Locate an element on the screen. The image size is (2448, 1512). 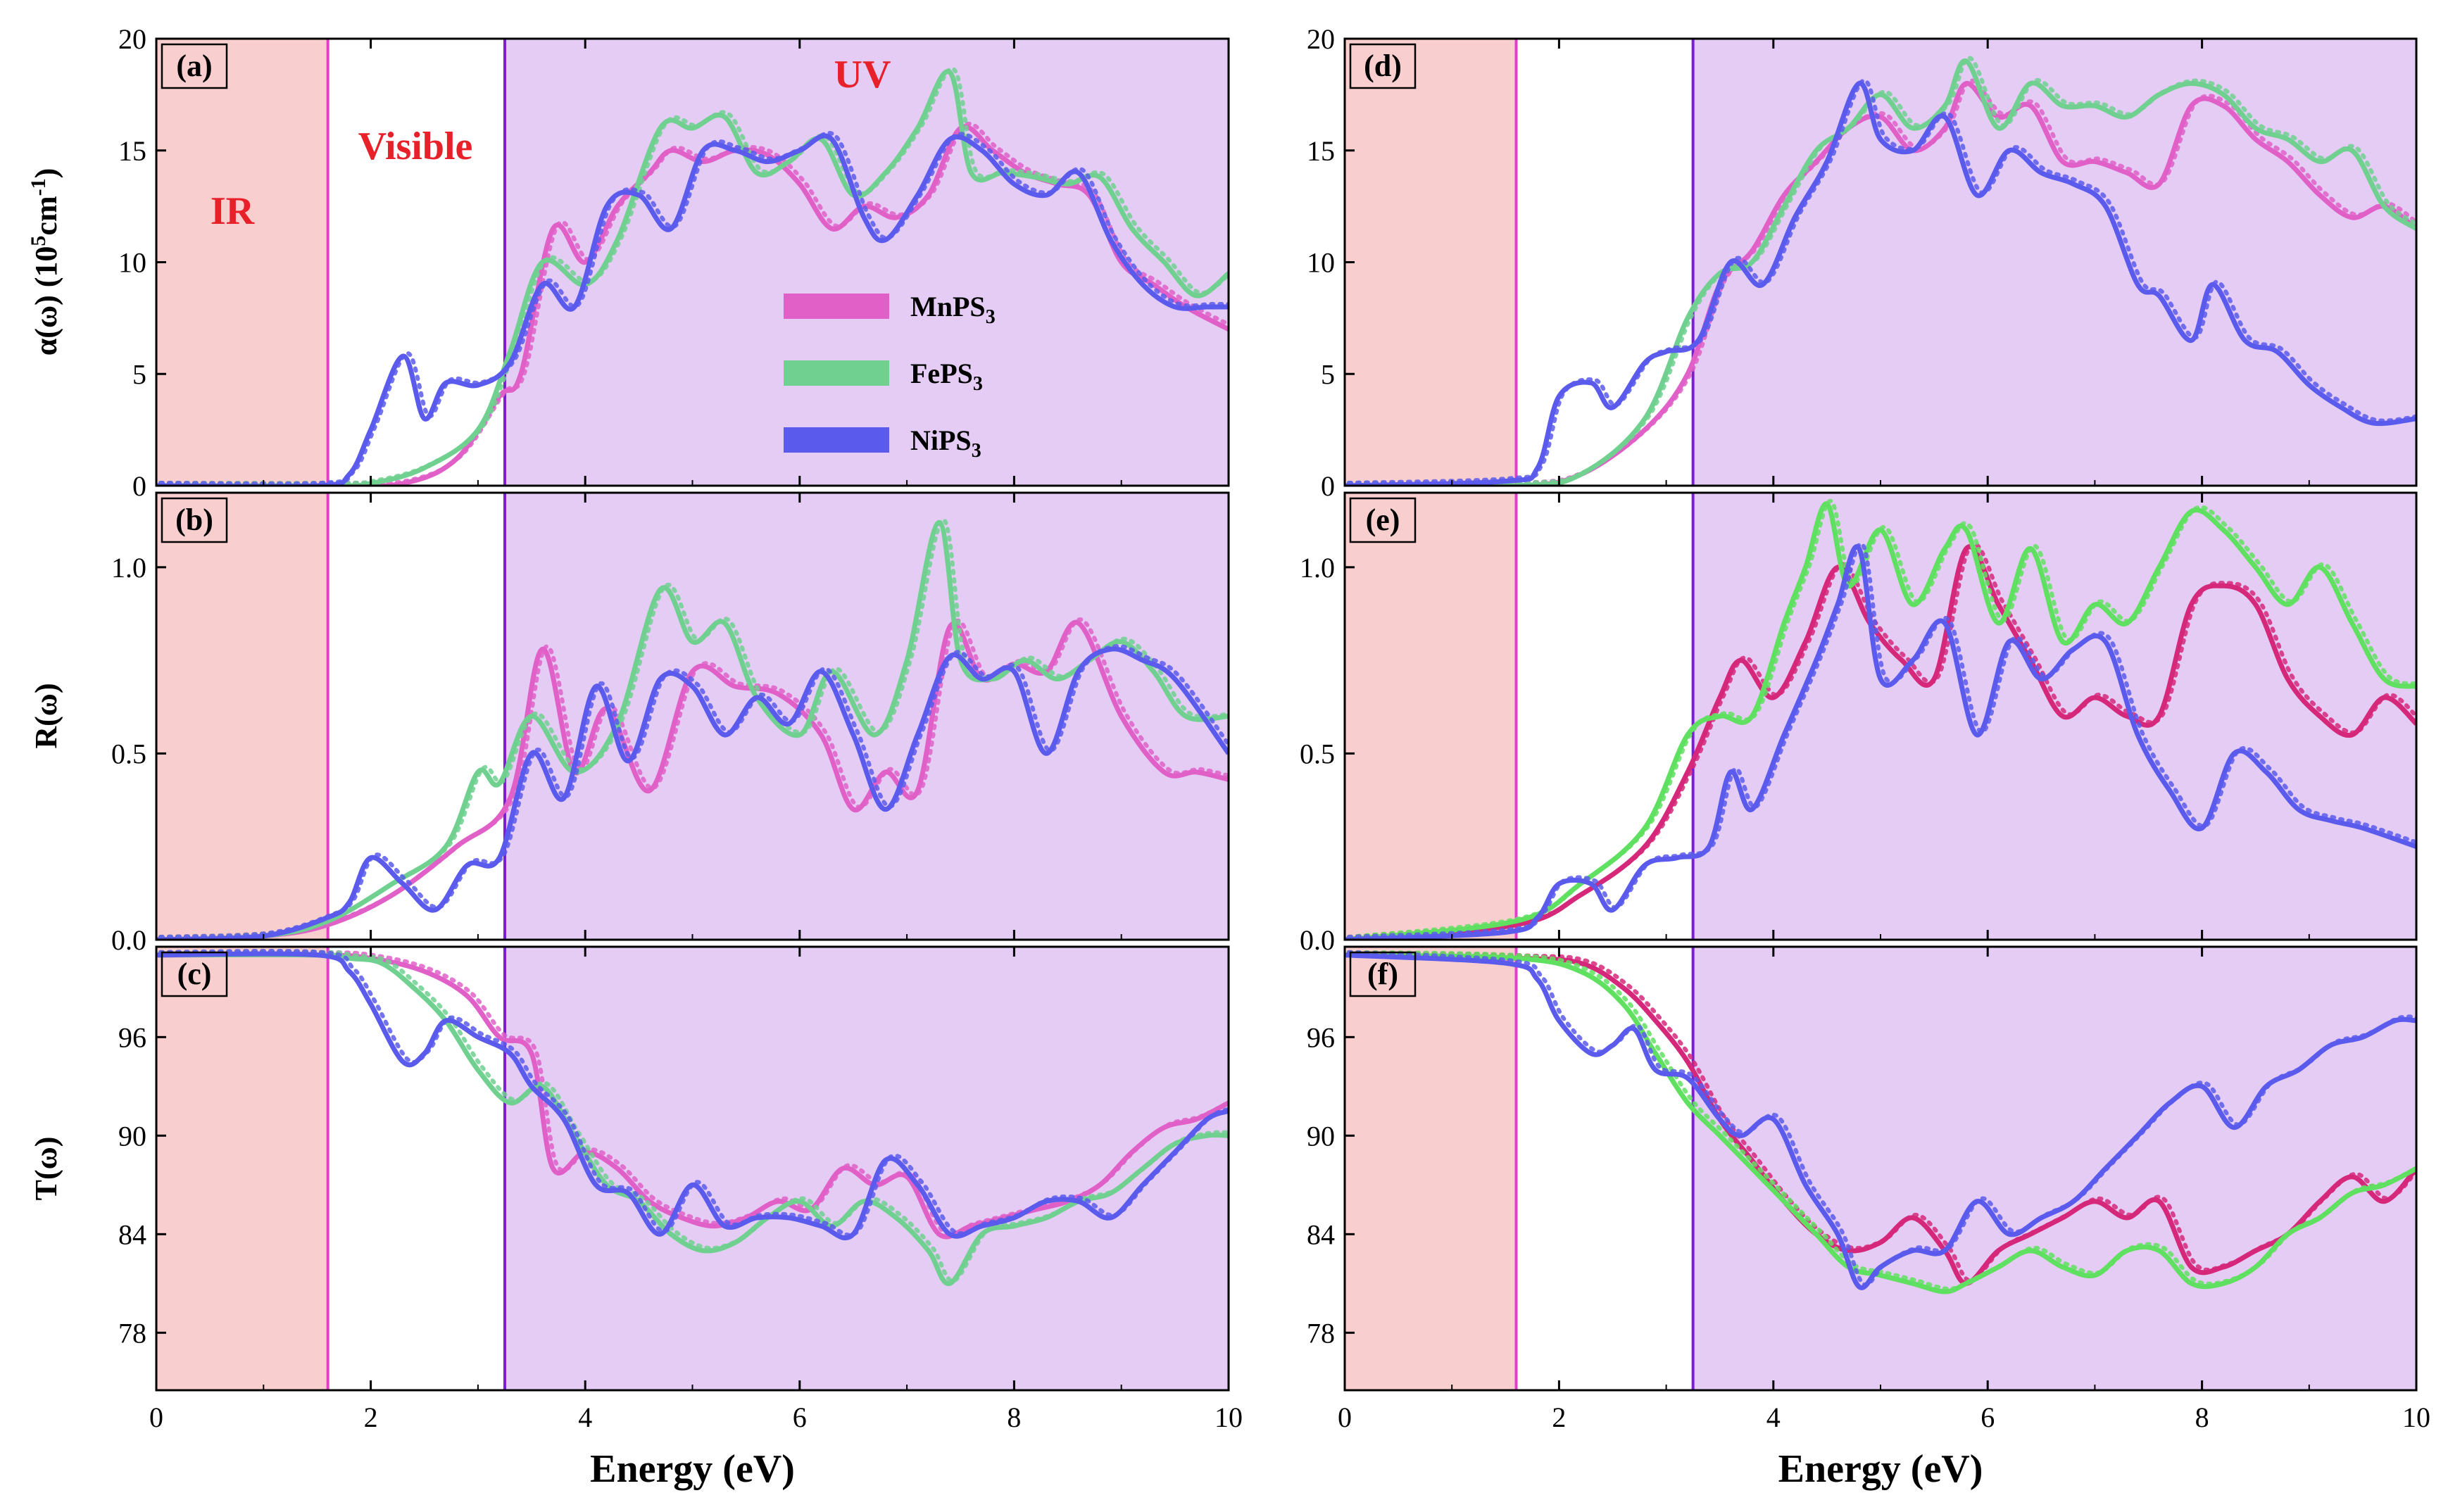
y-axis-title-alpha: α(ω) (105cm-1) is located at coordinates (45, 262).